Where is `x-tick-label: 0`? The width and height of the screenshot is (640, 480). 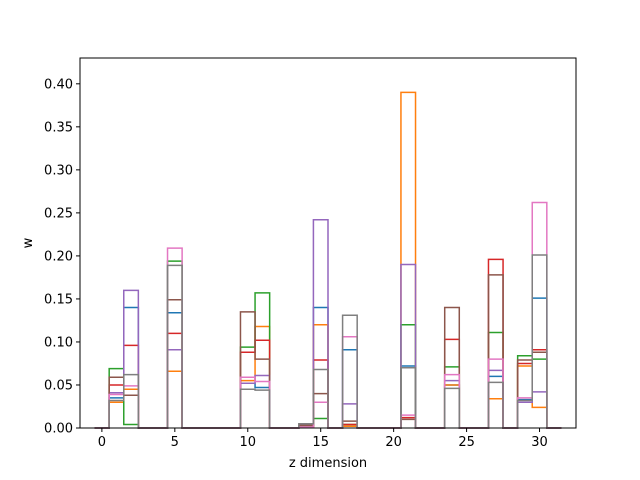 x-tick-label: 0 is located at coordinates (102, 442).